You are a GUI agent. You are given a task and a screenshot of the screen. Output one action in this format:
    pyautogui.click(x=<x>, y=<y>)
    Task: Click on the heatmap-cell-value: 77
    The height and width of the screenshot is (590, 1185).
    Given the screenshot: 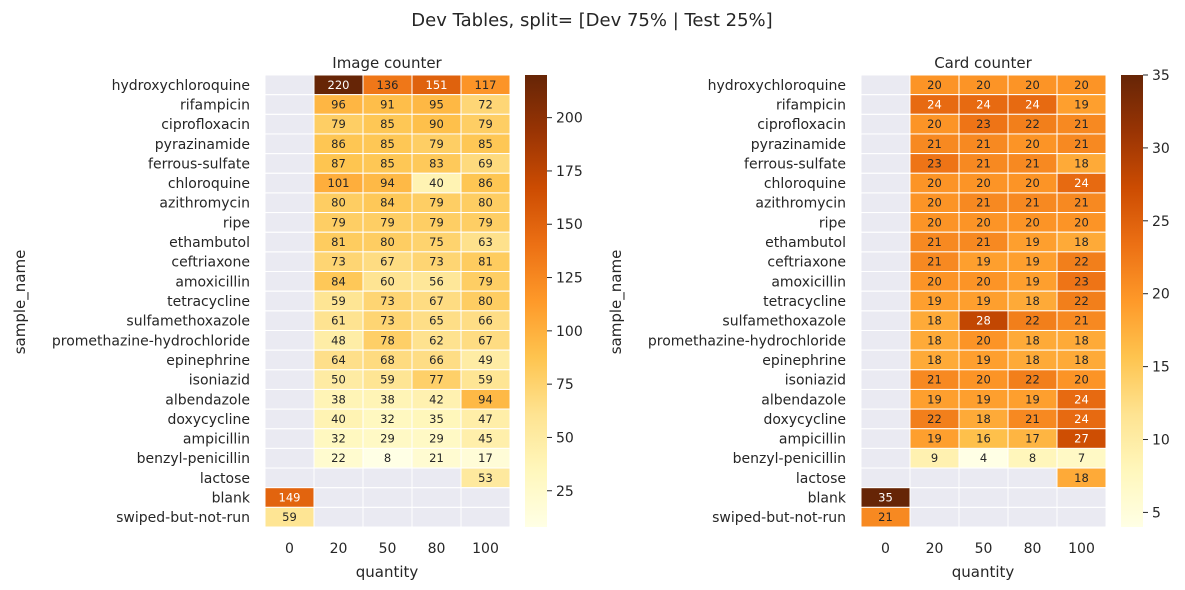 What is the action you would take?
    pyautogui.click(x=436, y=380)
    